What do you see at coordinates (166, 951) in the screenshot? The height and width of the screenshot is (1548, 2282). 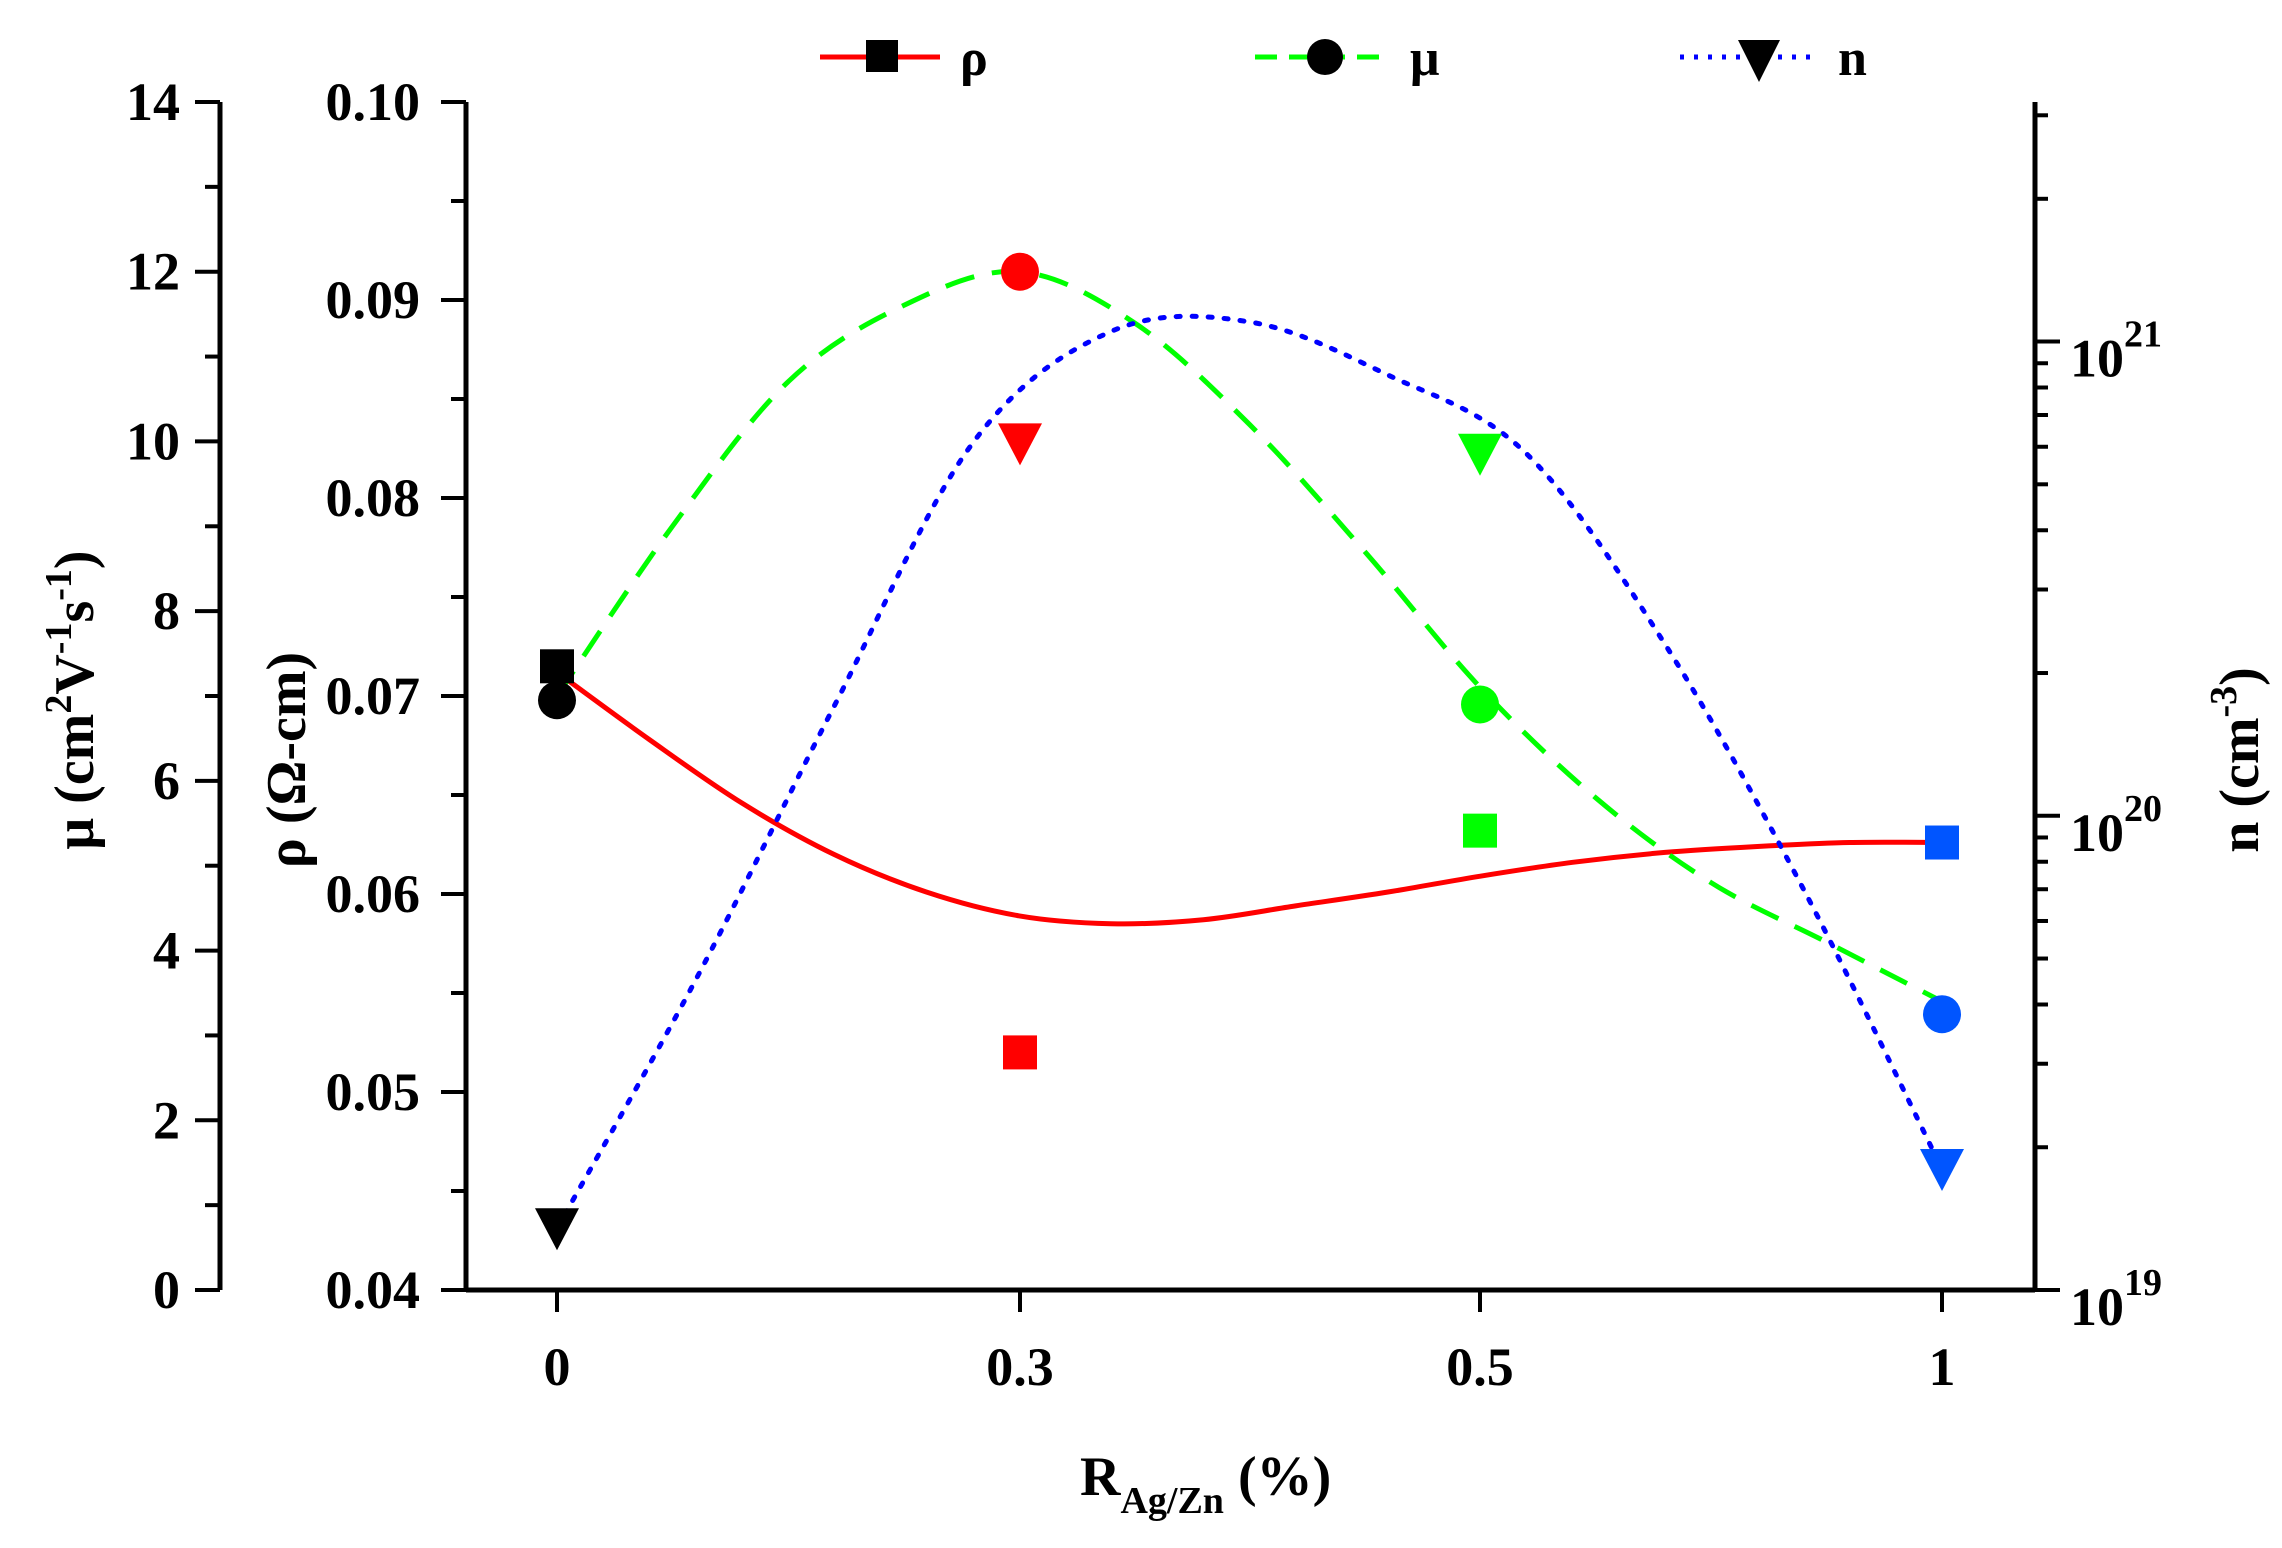 I see `mu-tick-label: 4` at bounding box center [166, 951].